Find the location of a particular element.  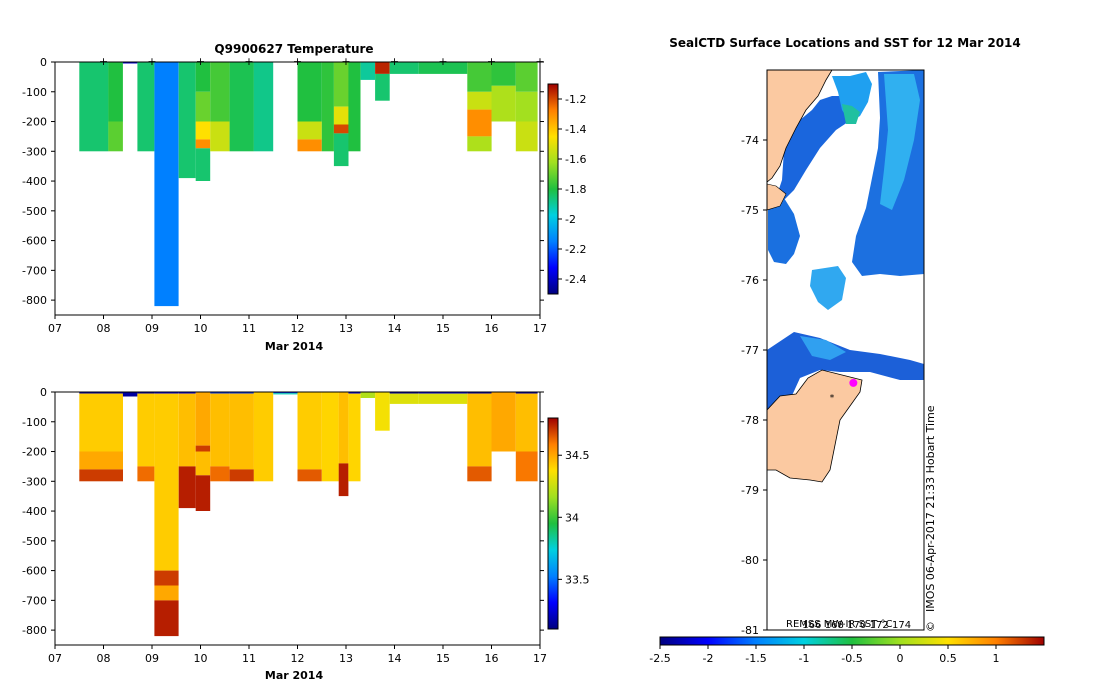

land-ross-island-coast is located at coordinates (815, 426).